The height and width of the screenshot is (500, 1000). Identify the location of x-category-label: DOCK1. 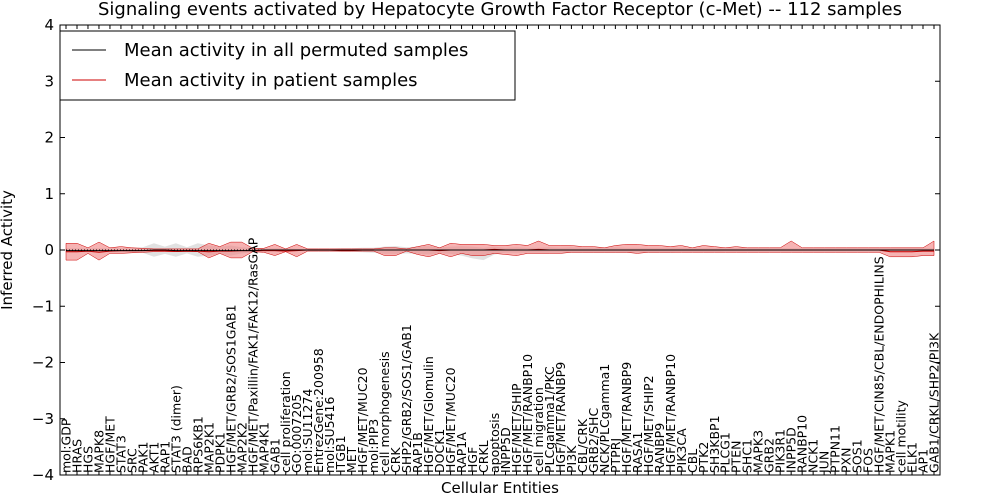
(439, 451).